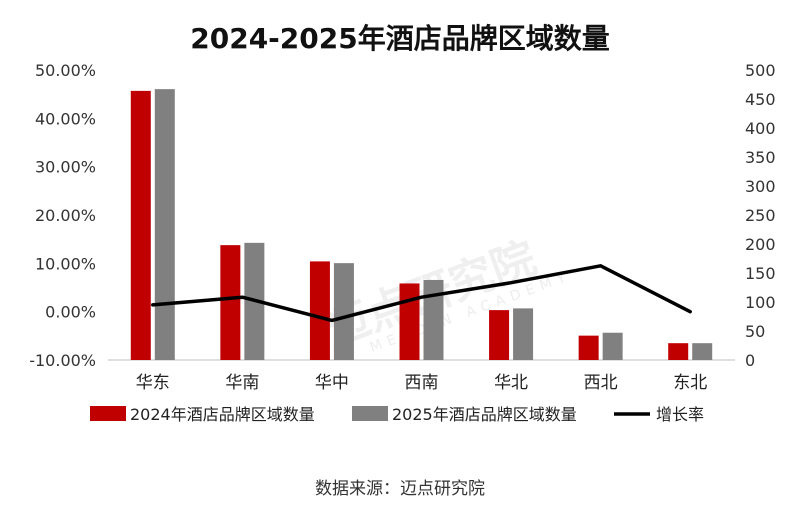 This screenshot has width=800, height=516. What do you see at coordinates (760, 128) in the screenshot?
I see `right-tick-label: 400` at bounding box center [760, 128].